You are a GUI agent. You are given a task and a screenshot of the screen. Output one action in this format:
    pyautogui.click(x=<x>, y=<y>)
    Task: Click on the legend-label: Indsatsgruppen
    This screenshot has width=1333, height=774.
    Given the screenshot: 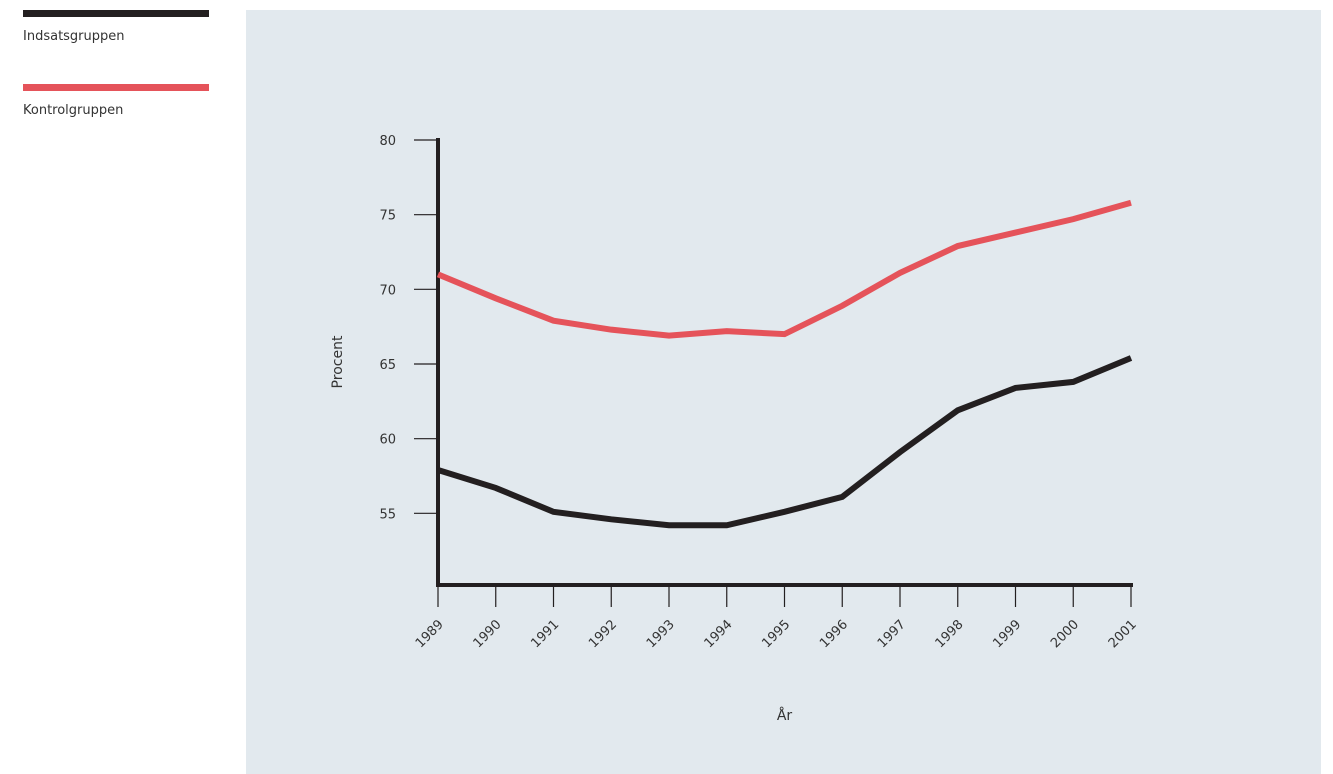 What is the action you would take?
    pyautogui.click(x=74, y=36)
    